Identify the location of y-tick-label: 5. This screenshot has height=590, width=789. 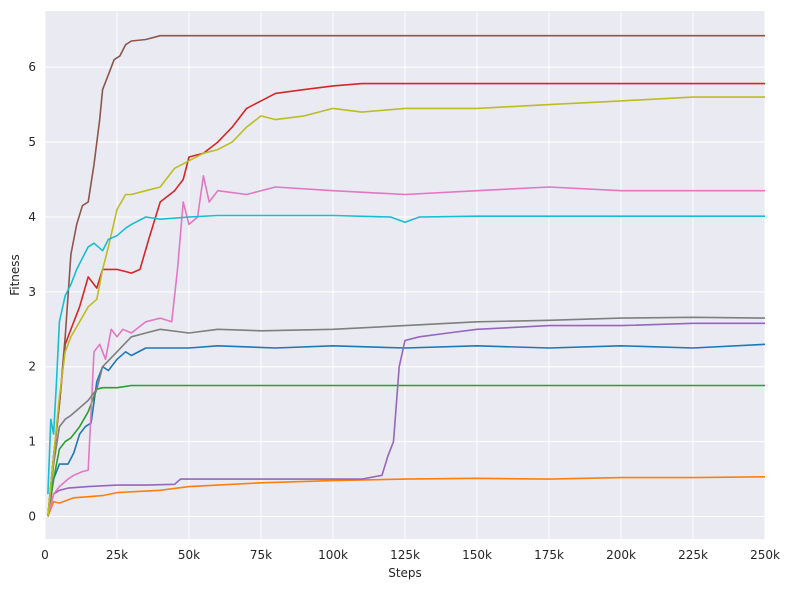
(32, 142).